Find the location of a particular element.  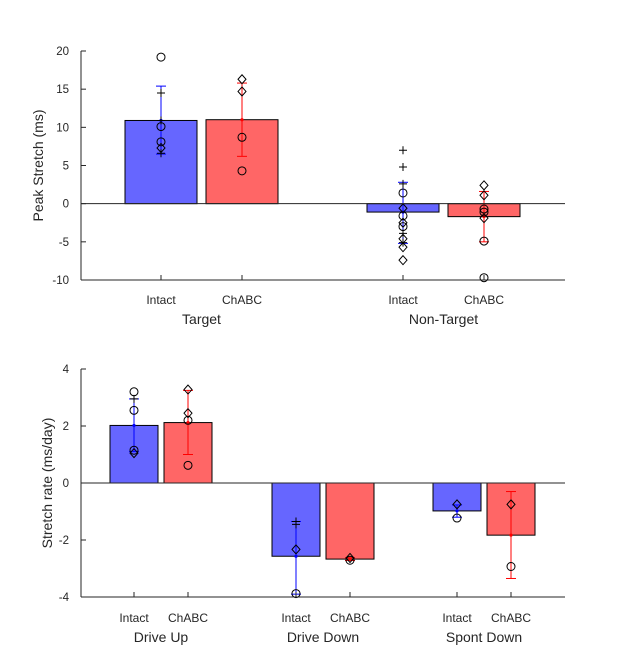

y-tick-label: 20 is located at coordinates (62, 52).